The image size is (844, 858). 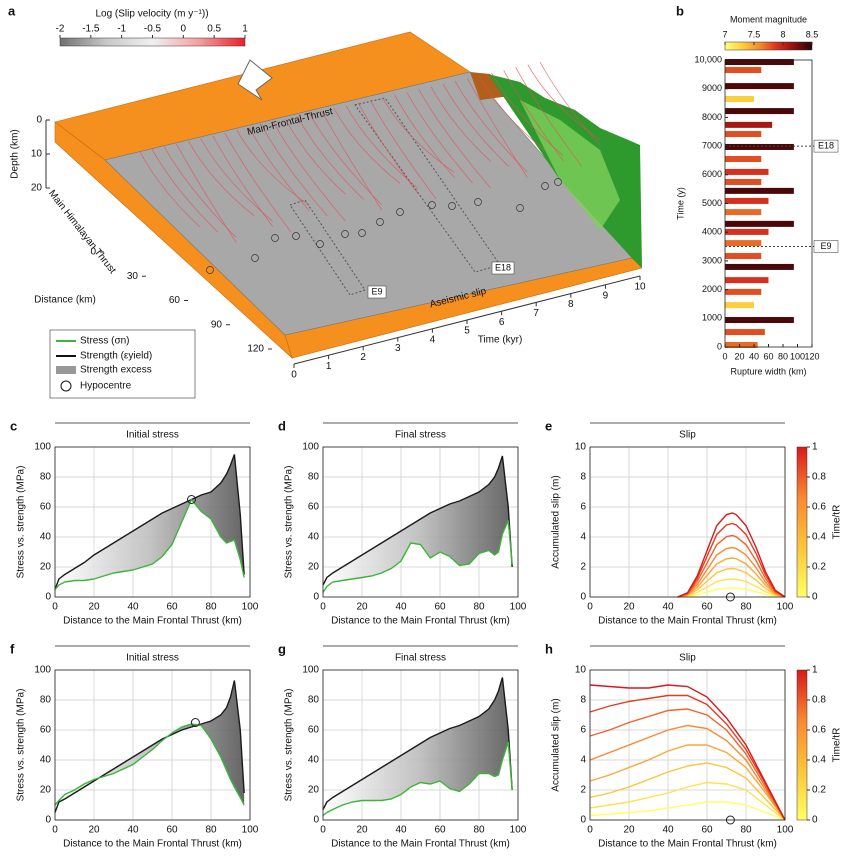 I want to click on y-tick-label: 80, so click(x=314, y=700).